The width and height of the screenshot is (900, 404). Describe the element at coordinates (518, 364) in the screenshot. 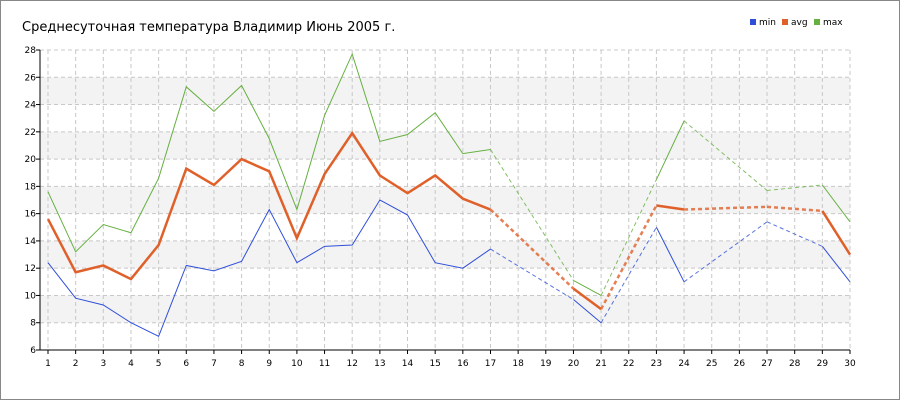

I see `x-tick-label: 18` at that location.